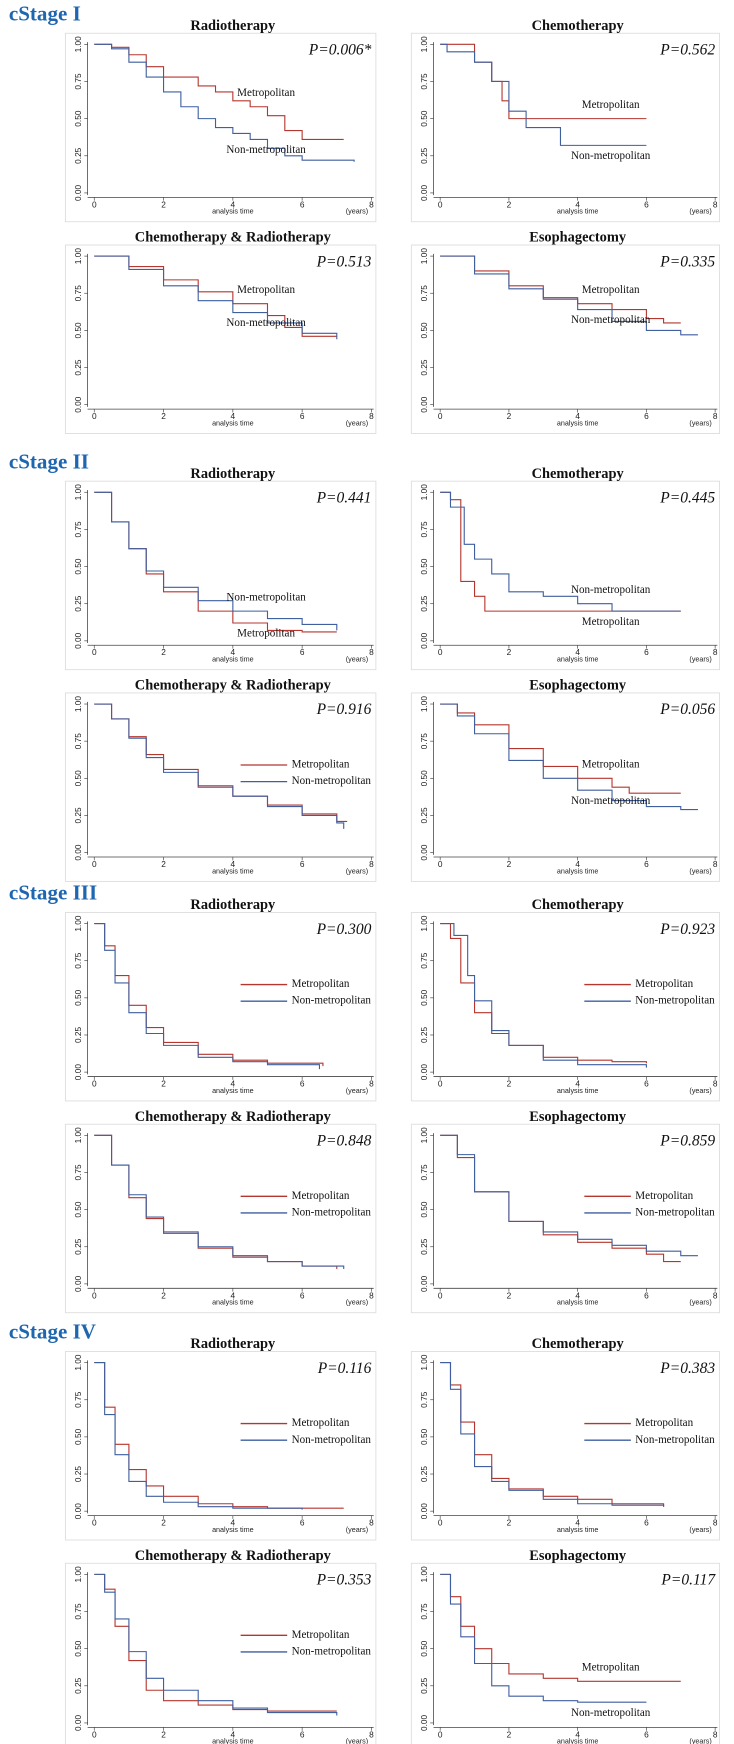 This screenshot has width=734, height=1744. What do you see at coordinates (688, 1580) in the screenshot?
I see `p-value: P=0.117` at bounding box center [688, 1580].